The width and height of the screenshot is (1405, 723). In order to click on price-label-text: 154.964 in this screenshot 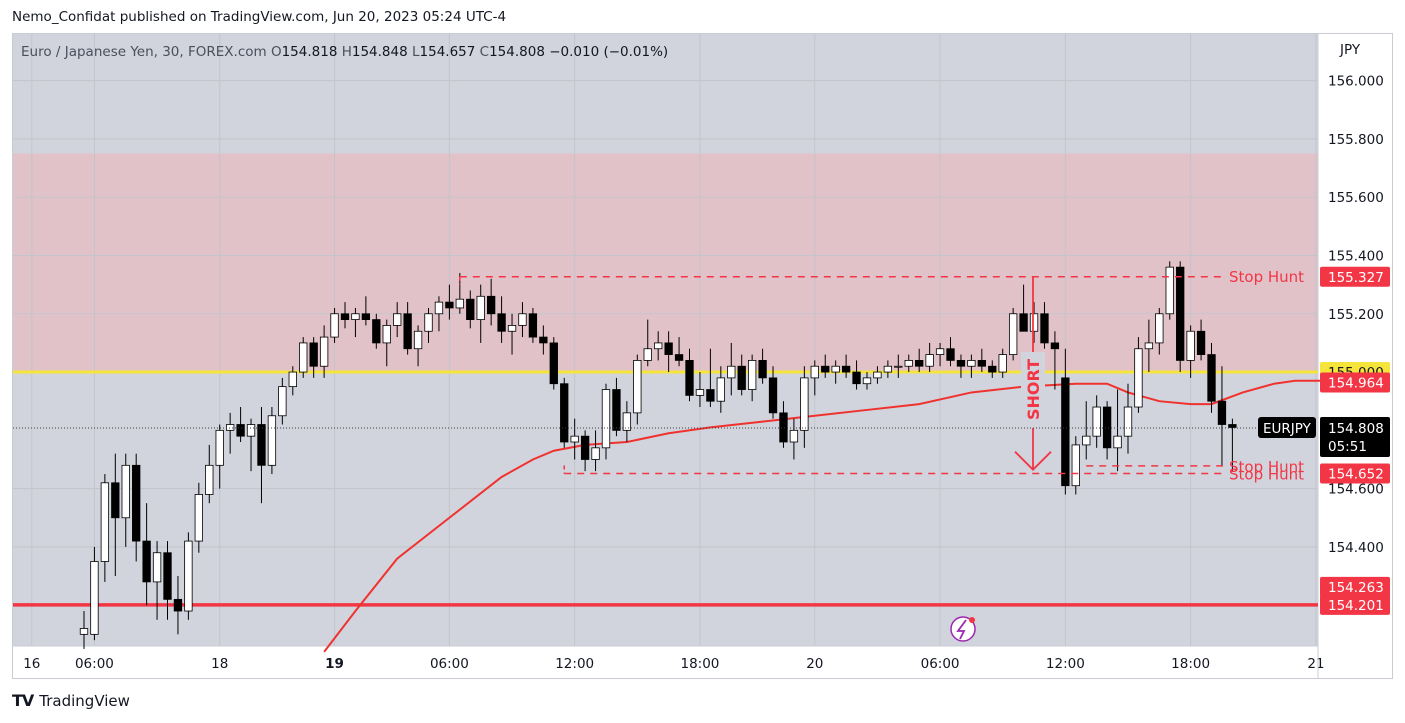, I will do `click(1356, 384)`.